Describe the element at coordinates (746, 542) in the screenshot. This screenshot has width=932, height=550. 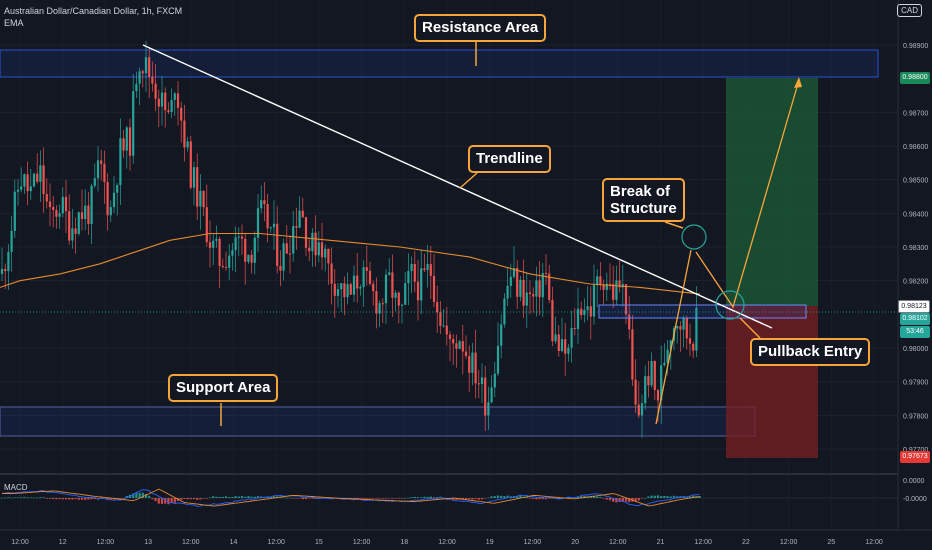
I see `time-tick-17: 22` at that location.